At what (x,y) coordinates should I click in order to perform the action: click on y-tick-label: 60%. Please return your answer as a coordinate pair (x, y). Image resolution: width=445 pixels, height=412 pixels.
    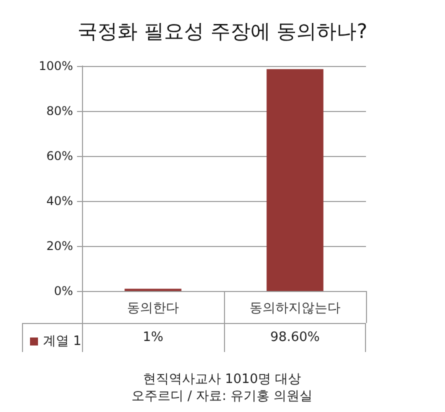
    Looking at the image, I should click on (59, 156).